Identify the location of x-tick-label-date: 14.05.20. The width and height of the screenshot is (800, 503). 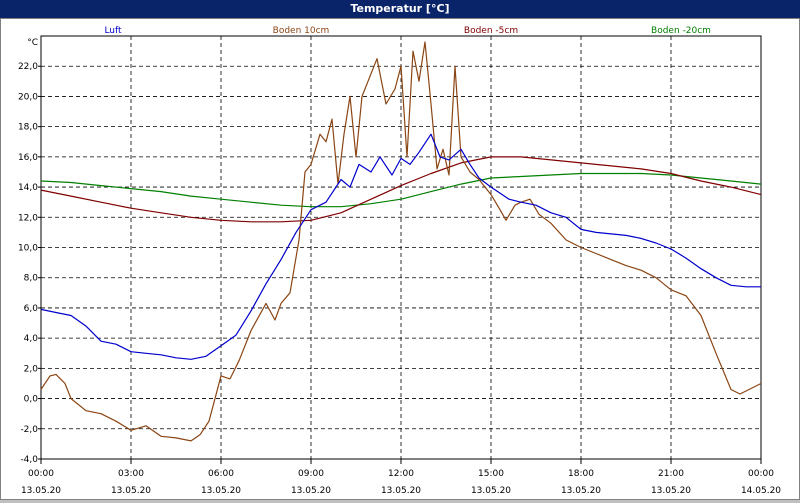
(761, 491).